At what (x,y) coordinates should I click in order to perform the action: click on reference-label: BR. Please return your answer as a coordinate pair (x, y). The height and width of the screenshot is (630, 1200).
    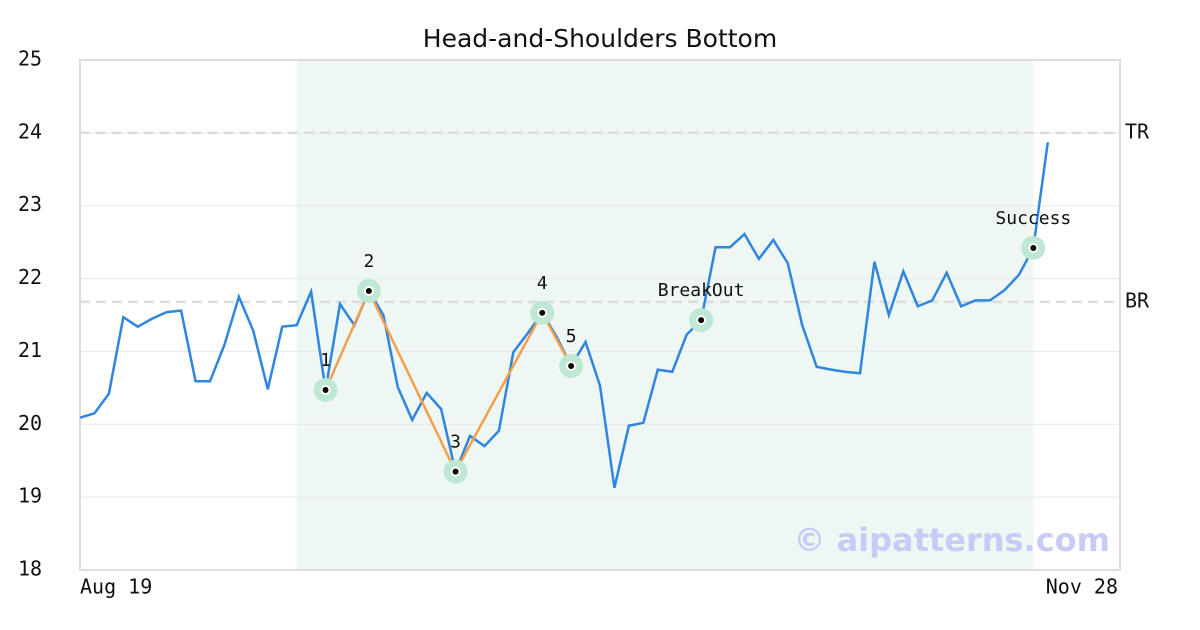
    Looking at the image, I should click on (1137, 300).